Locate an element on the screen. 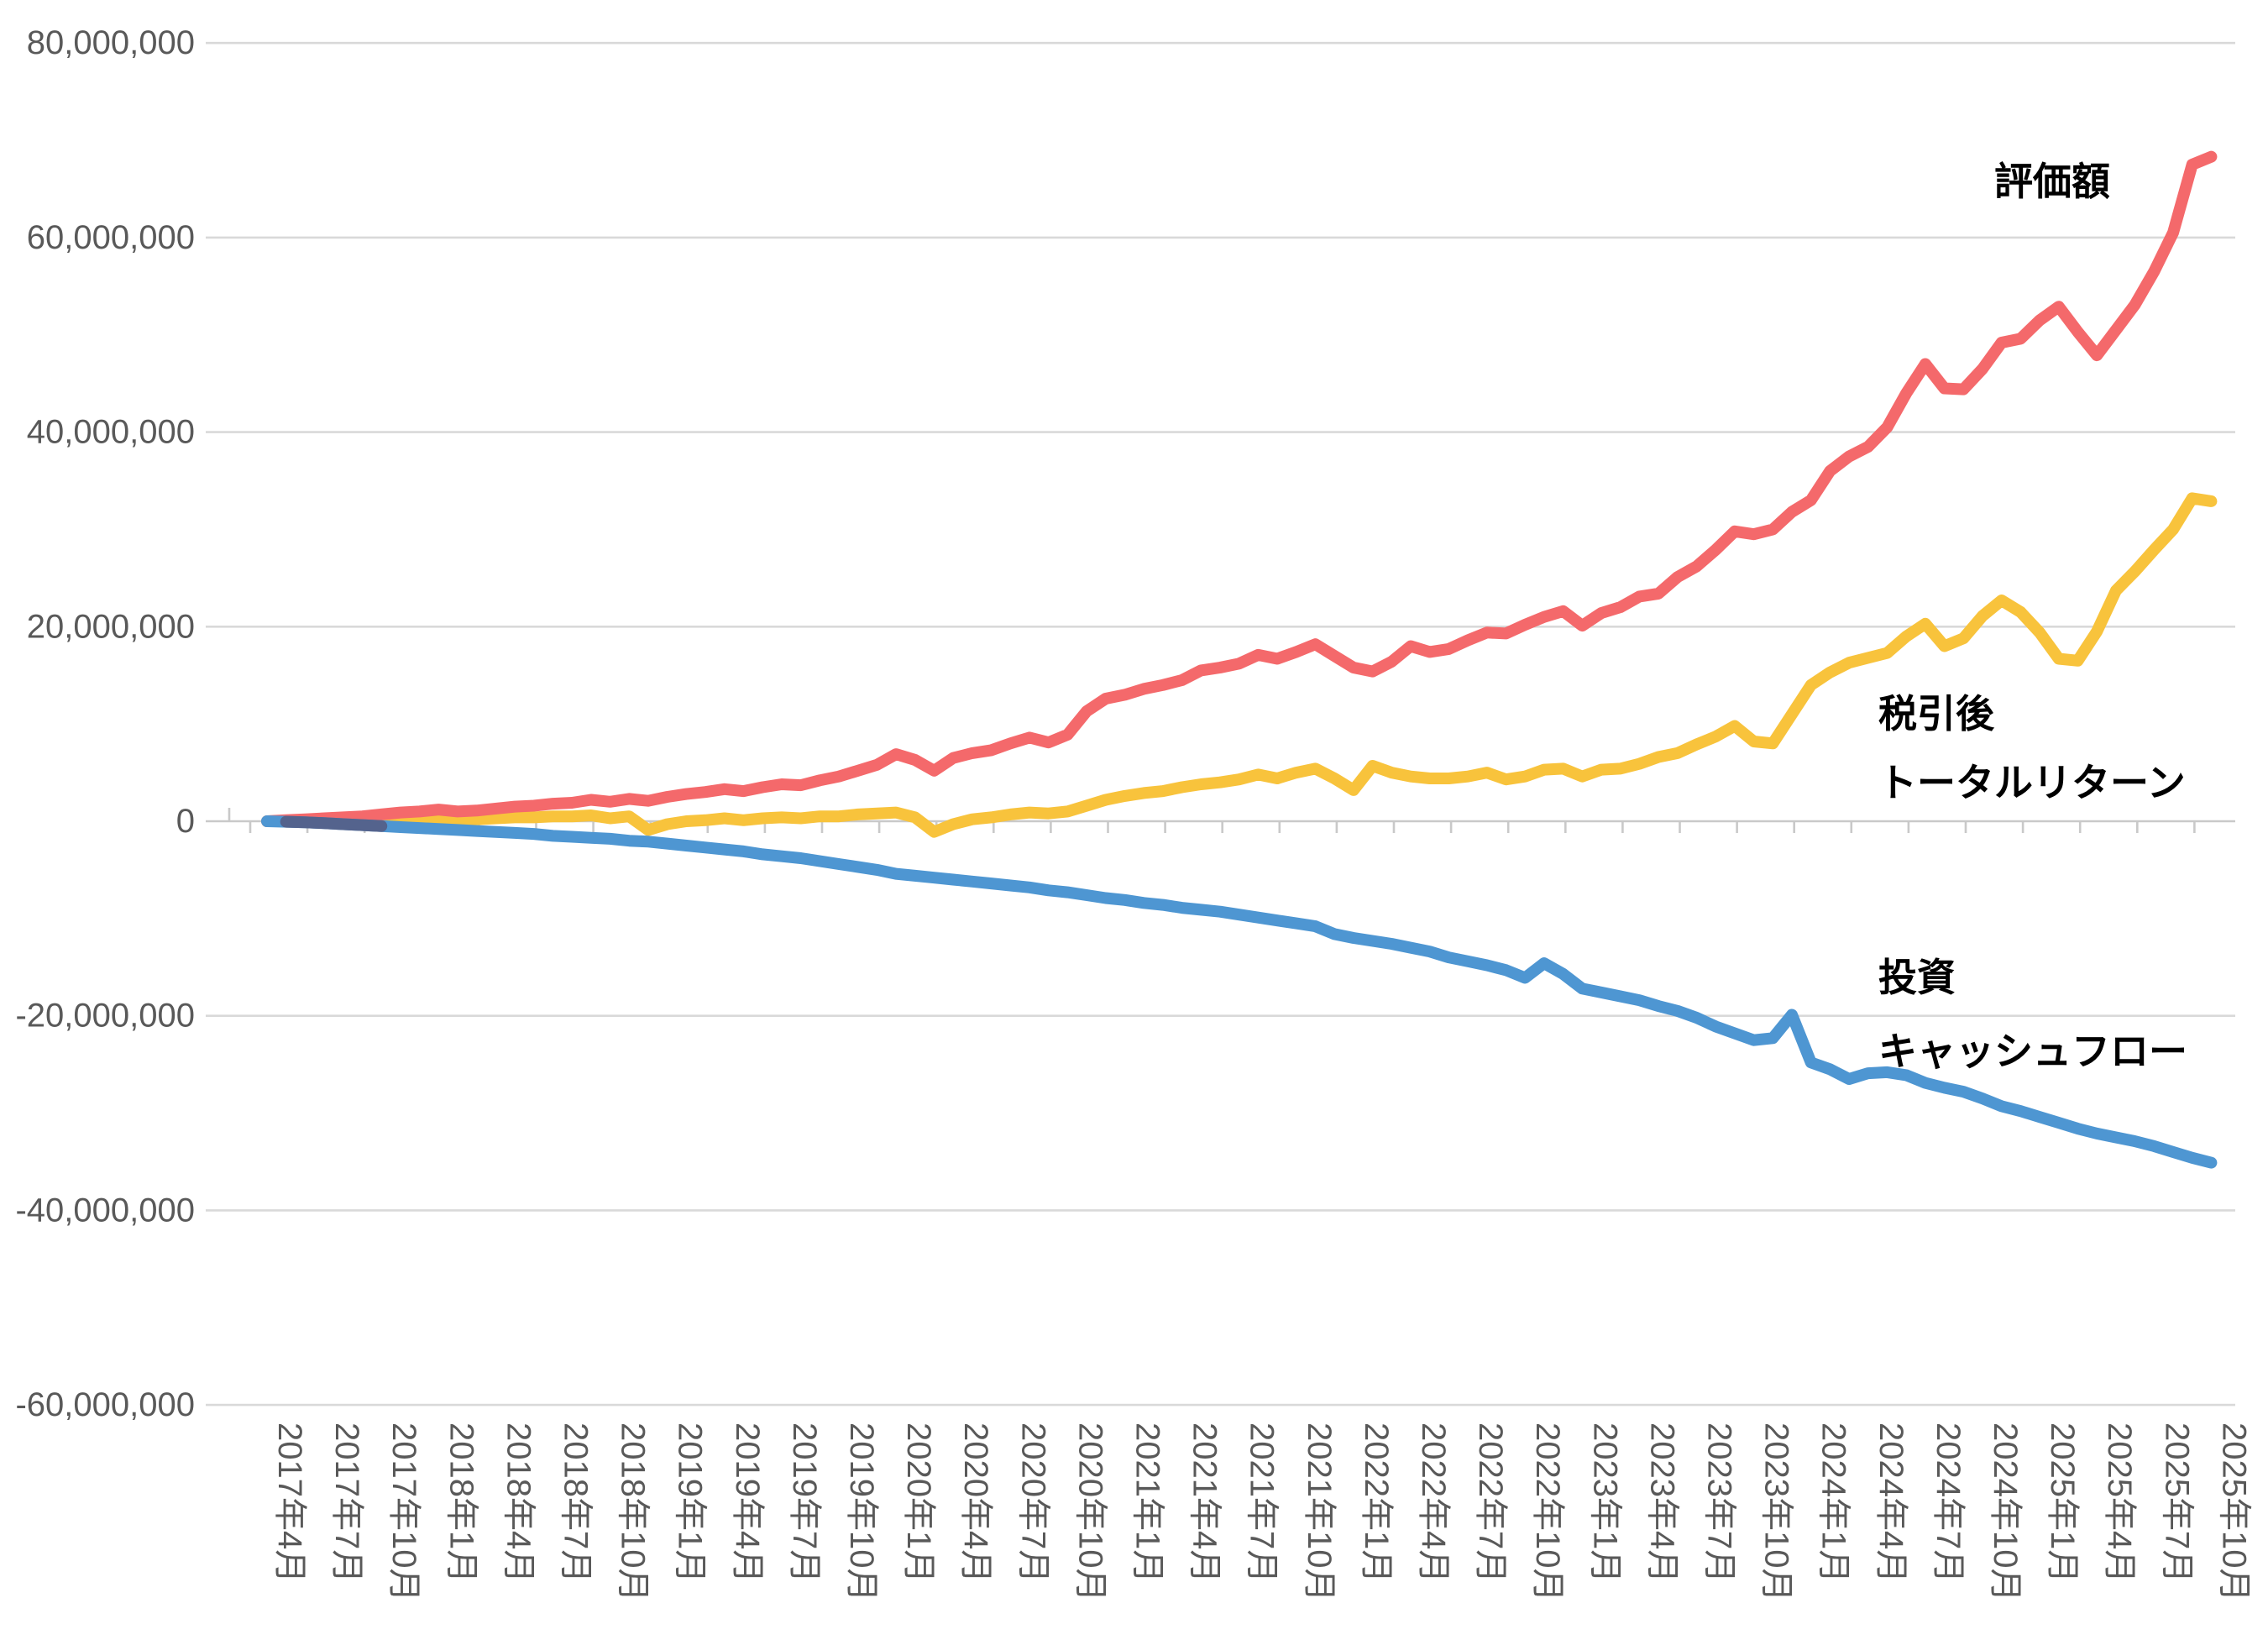 This screenshot has width=2268, height=1645. y-axis-label: 40,000,000 is located at coordinates (111, 432).